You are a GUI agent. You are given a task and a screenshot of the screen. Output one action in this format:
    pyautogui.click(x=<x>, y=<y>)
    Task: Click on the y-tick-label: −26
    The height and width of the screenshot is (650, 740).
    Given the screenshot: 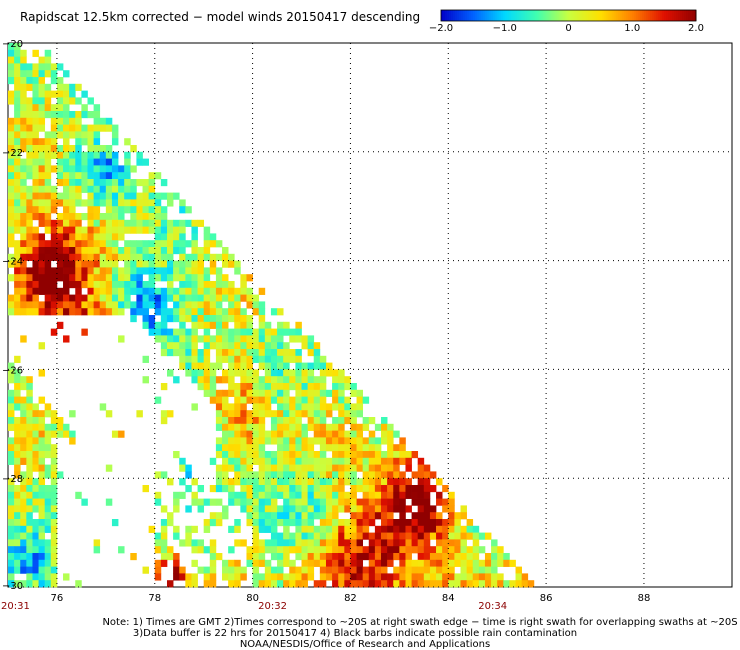 What is the action you would take?
    pyautogui.click(x=12, y=370)
    